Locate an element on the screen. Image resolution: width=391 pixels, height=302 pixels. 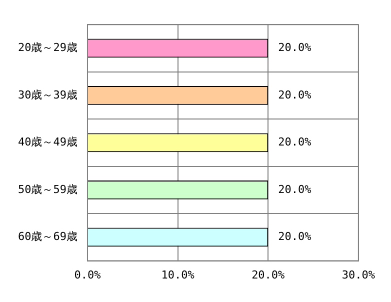
y-tick-label: 30歳～39歳 is located at coordinates (48, 95).